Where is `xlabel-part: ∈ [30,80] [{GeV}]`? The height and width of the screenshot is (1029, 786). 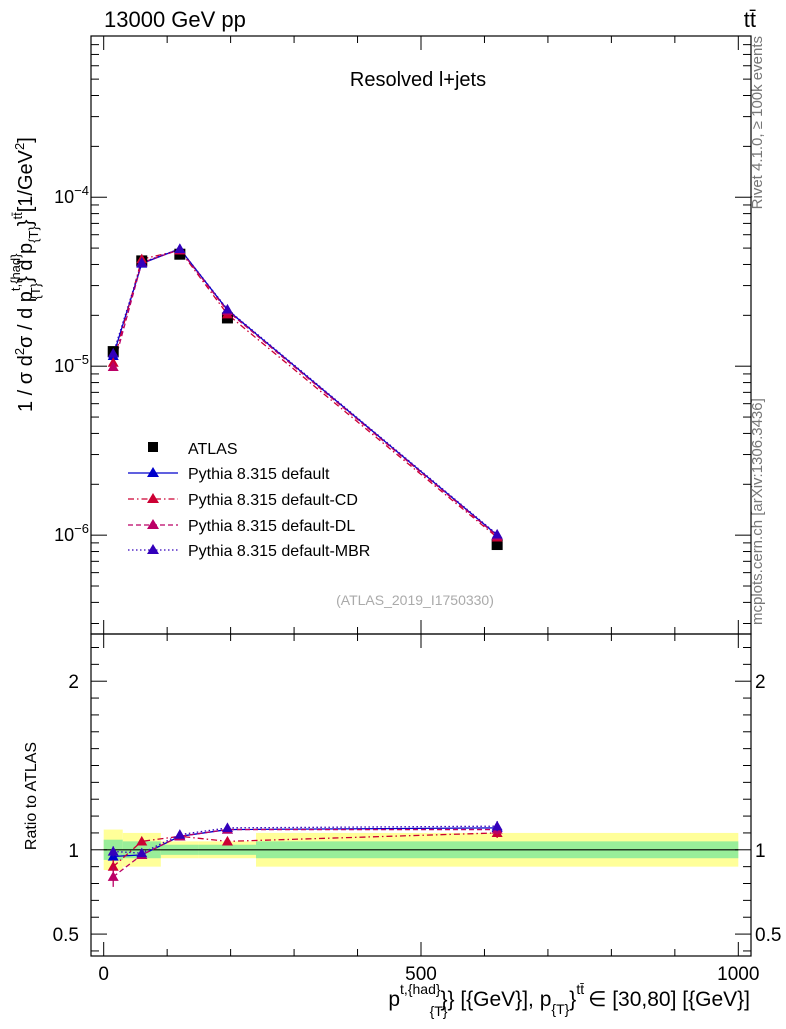
xlabel-part: ∈ [30,80] [{GeV}] is located at coordinates (669, 999).